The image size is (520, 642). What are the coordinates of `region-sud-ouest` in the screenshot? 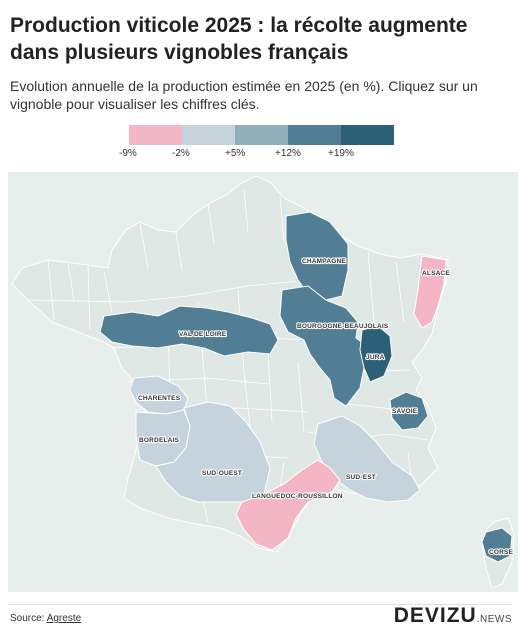 It's located at (213, 452).